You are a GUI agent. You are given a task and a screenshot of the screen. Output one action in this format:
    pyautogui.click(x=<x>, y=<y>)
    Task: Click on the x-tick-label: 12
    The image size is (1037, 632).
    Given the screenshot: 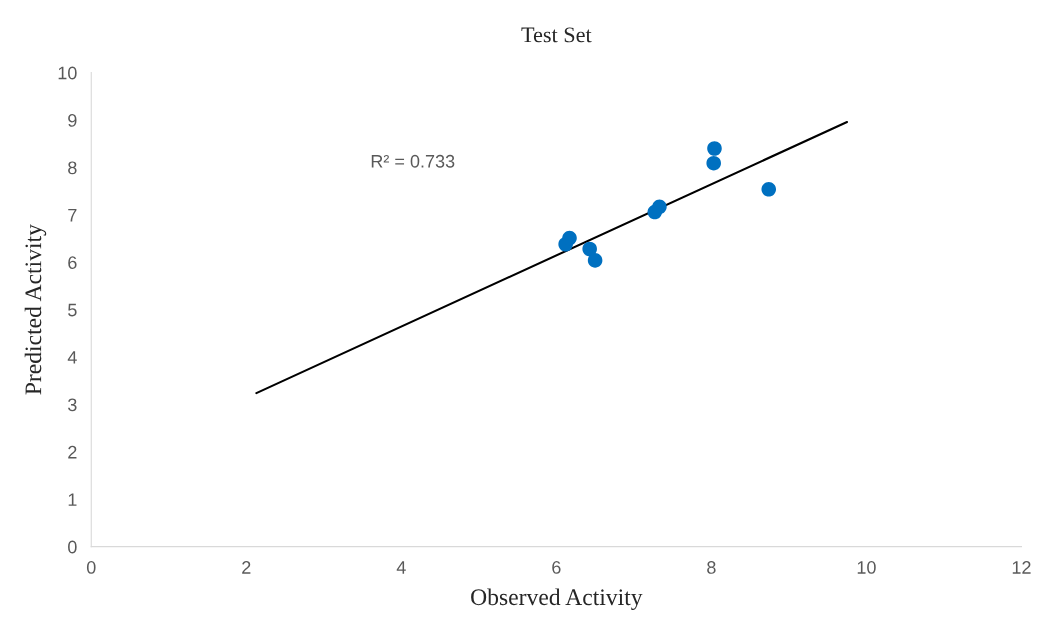 What is the action you would take?
    pyautogui.click(x=1021, y=567)
    